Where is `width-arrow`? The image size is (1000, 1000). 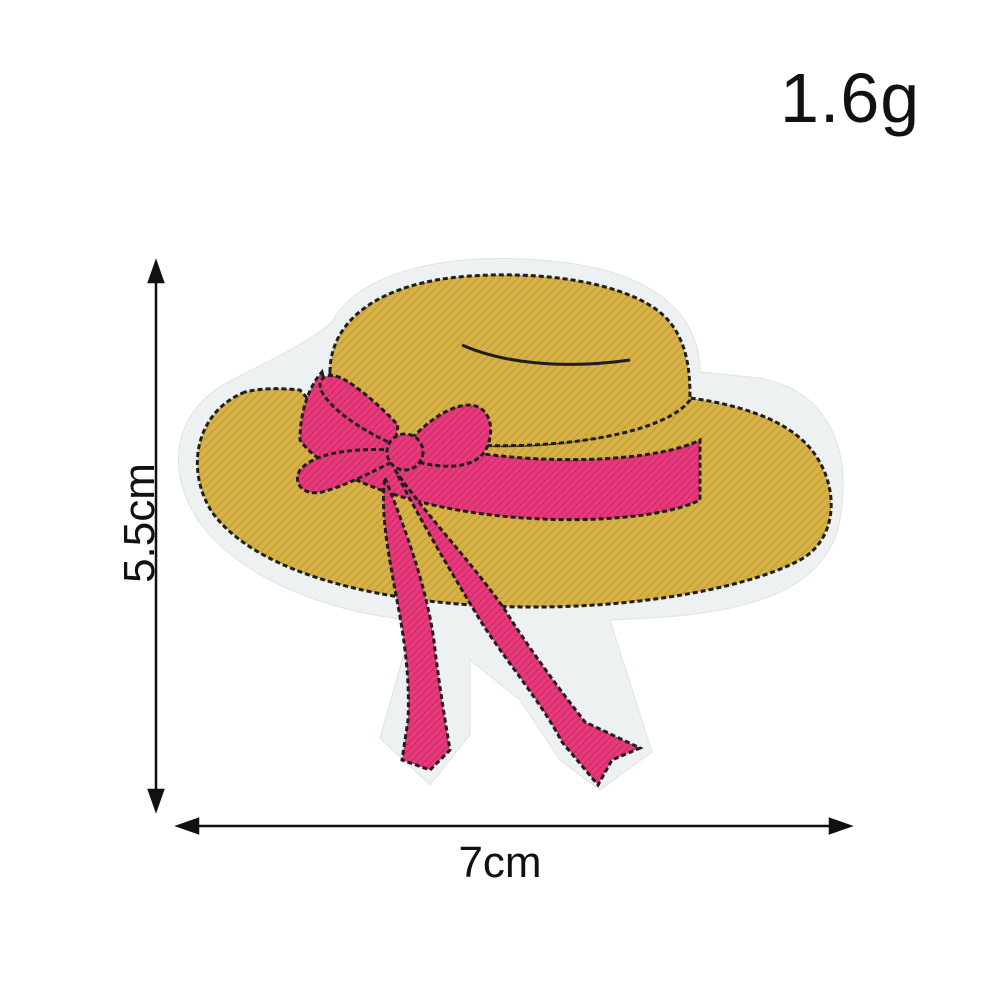 width-arrow is located at coordinates (514, 826).